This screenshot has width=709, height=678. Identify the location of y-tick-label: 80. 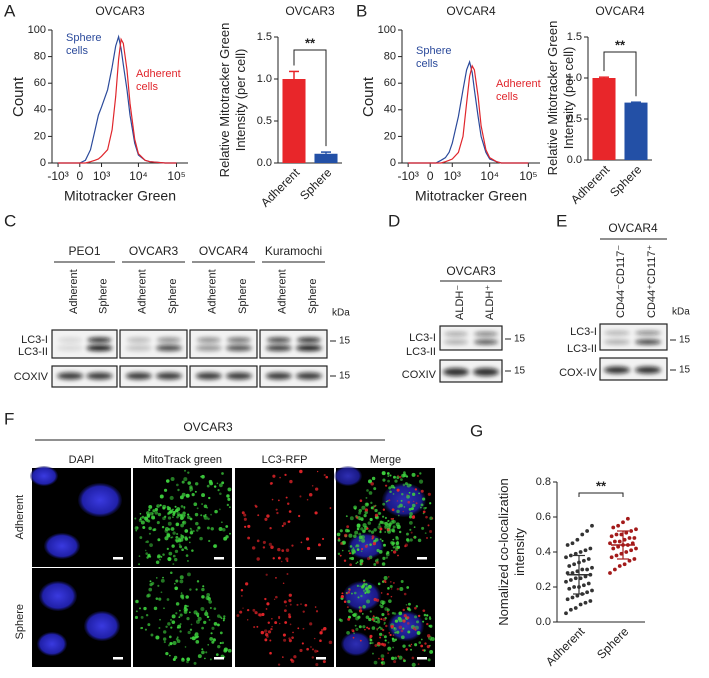
(40, 57).